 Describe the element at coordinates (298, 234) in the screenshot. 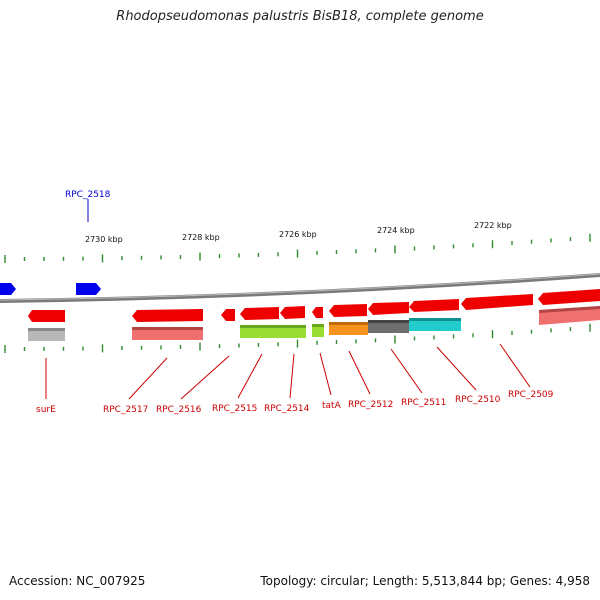

I see `scale-label-2726: 2726 kbp` at that location.